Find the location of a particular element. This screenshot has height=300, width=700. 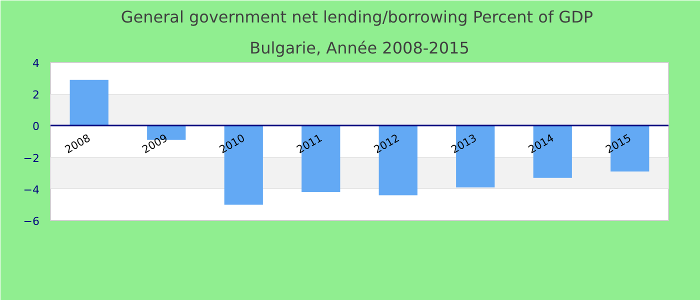

chart-subtitle: Bulgarie, Année 2008-2015 is located at coordinates (360, 48).